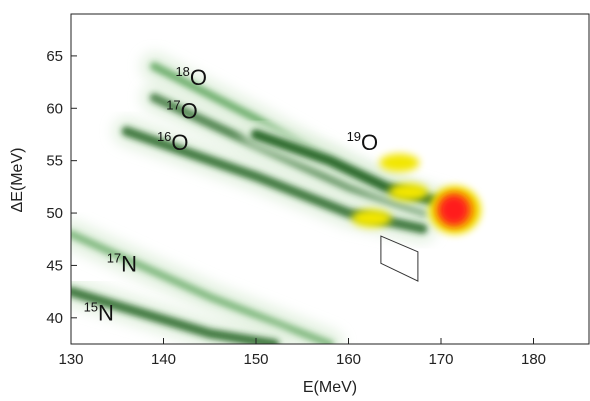 This screenshot has width=590, height=401. I want to click on isotope-mass: 19, so click(354, 136).